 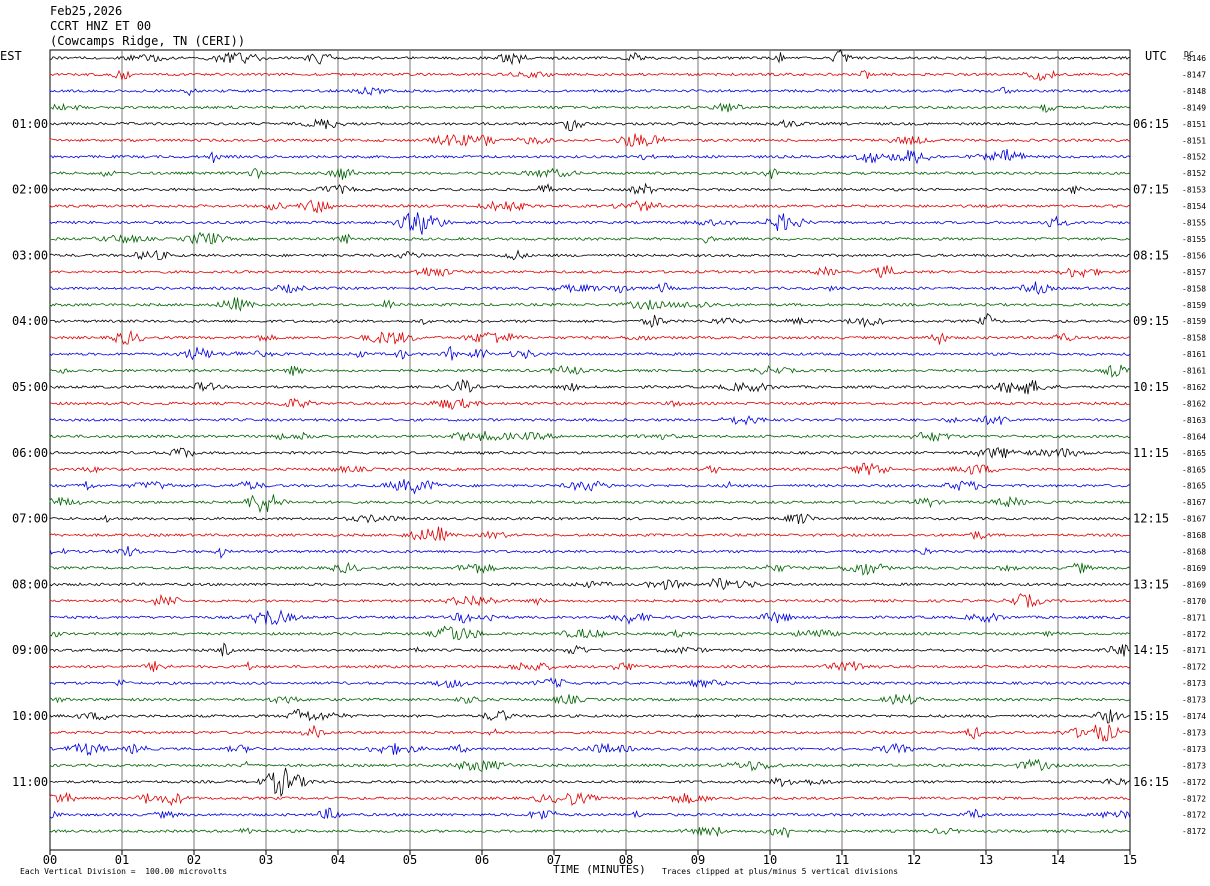 I want to click on dc-offset-label: -8171, so click(x=1194, y=650).